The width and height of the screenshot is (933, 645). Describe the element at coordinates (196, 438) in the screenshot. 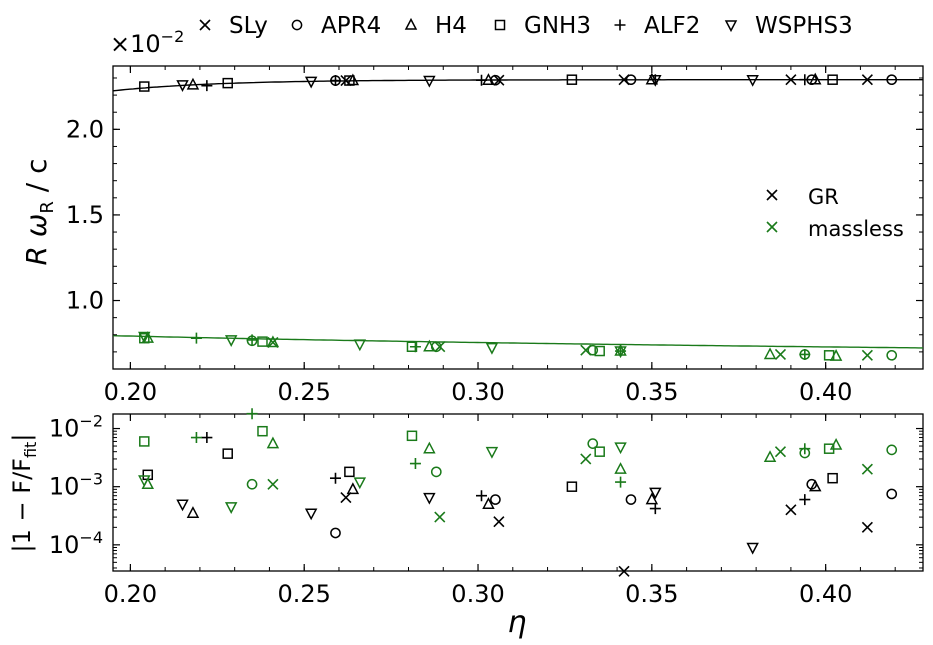

I see `massless-residual-alf2` at that location.